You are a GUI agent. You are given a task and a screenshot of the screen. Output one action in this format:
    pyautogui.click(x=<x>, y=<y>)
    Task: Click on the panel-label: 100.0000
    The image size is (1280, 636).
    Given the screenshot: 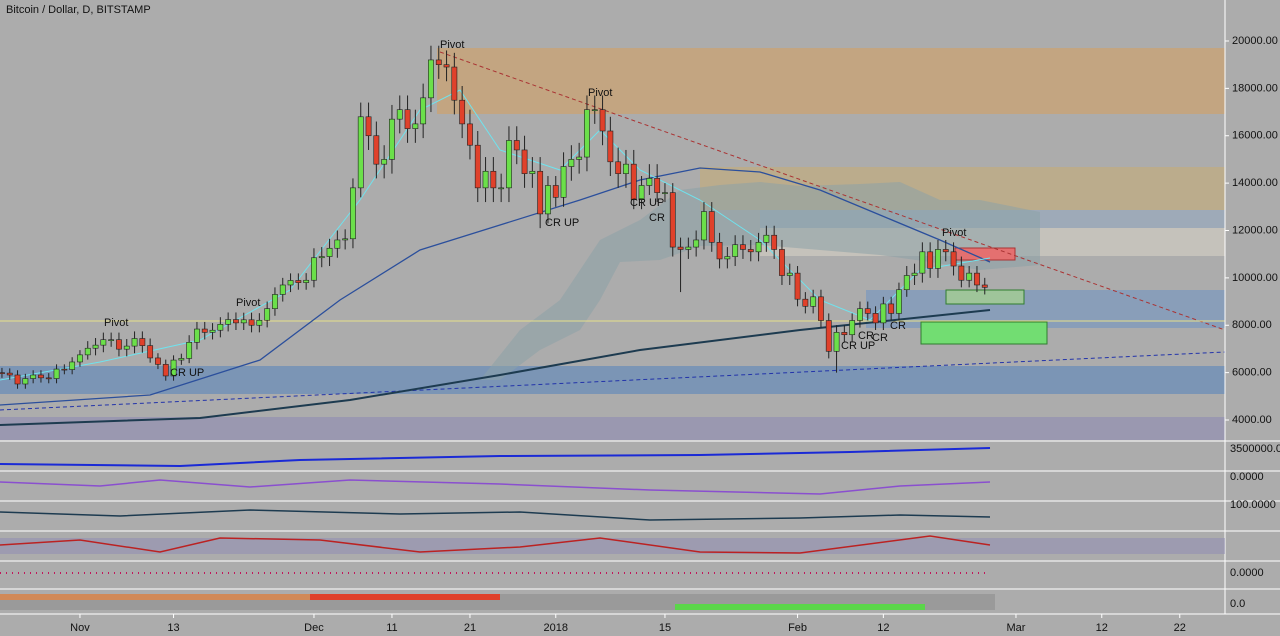 What is the action you would take?
    pyautogui.click(x=1253, y=505)
    